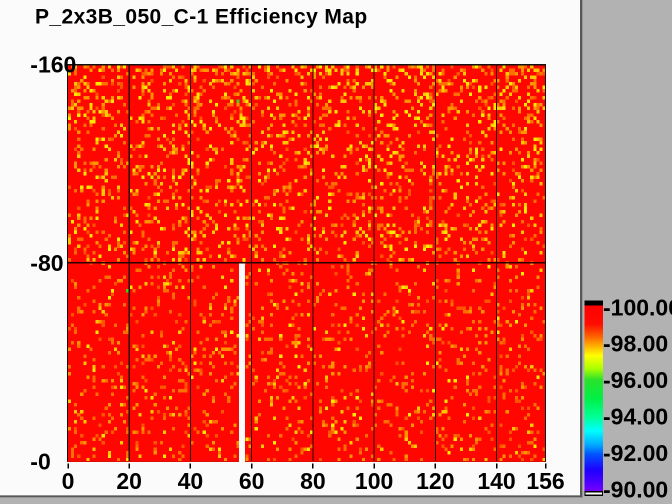  What do you see at coordinates (637, 307) in the screenshot?
I see `svg-text: -100.00` at bounding box center [637, 307].